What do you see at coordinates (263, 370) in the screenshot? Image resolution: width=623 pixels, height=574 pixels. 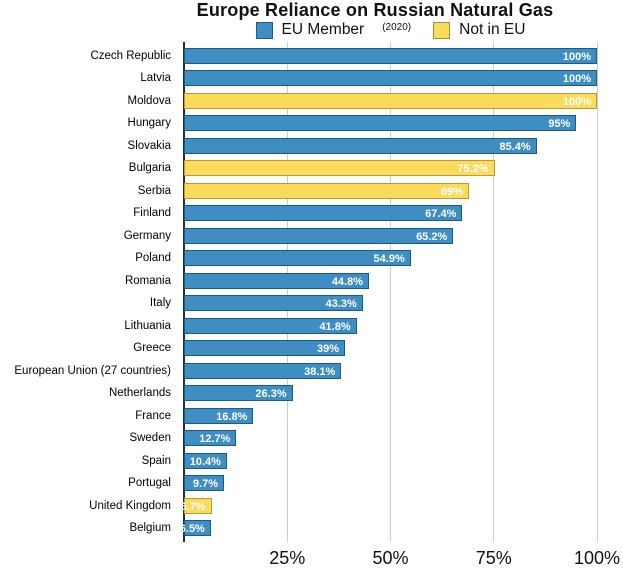 I see `bar: 38.1%` at bounding box center [263, 370].